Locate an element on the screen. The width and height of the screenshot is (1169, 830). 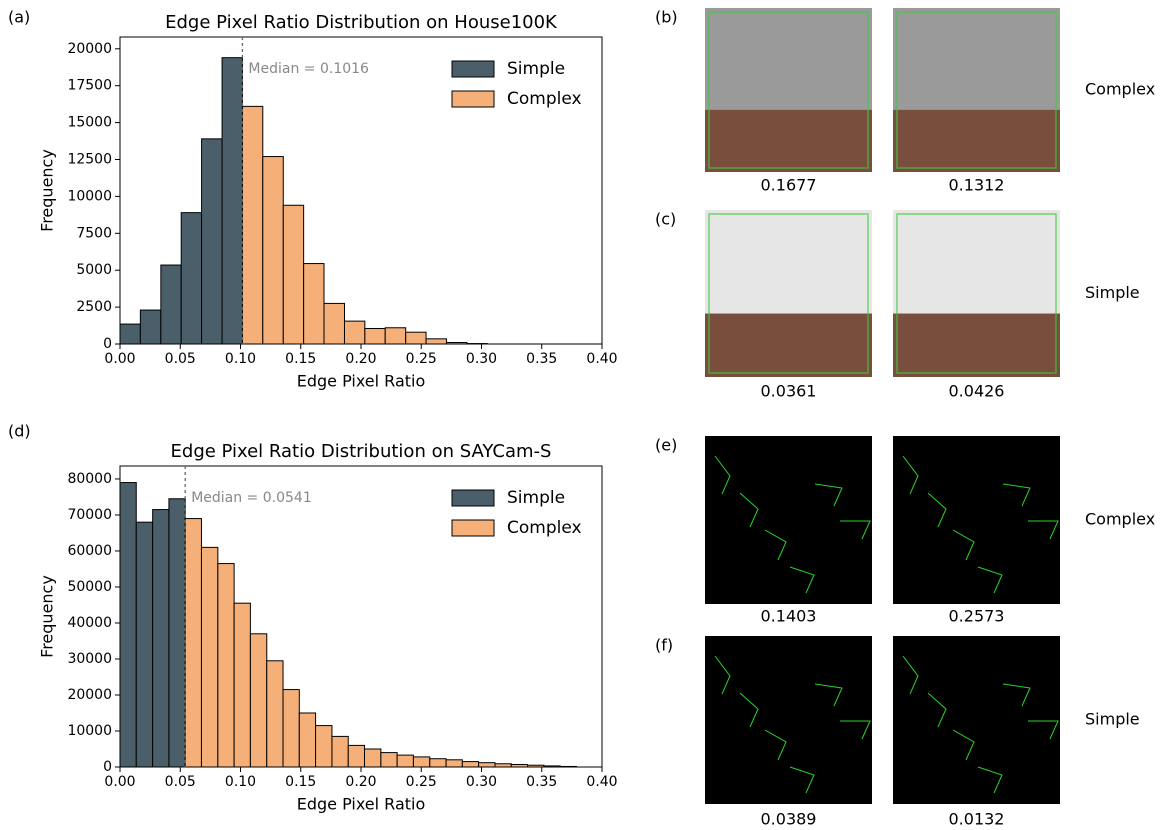
legend-label: Complex is located at coordinates (544, 528).